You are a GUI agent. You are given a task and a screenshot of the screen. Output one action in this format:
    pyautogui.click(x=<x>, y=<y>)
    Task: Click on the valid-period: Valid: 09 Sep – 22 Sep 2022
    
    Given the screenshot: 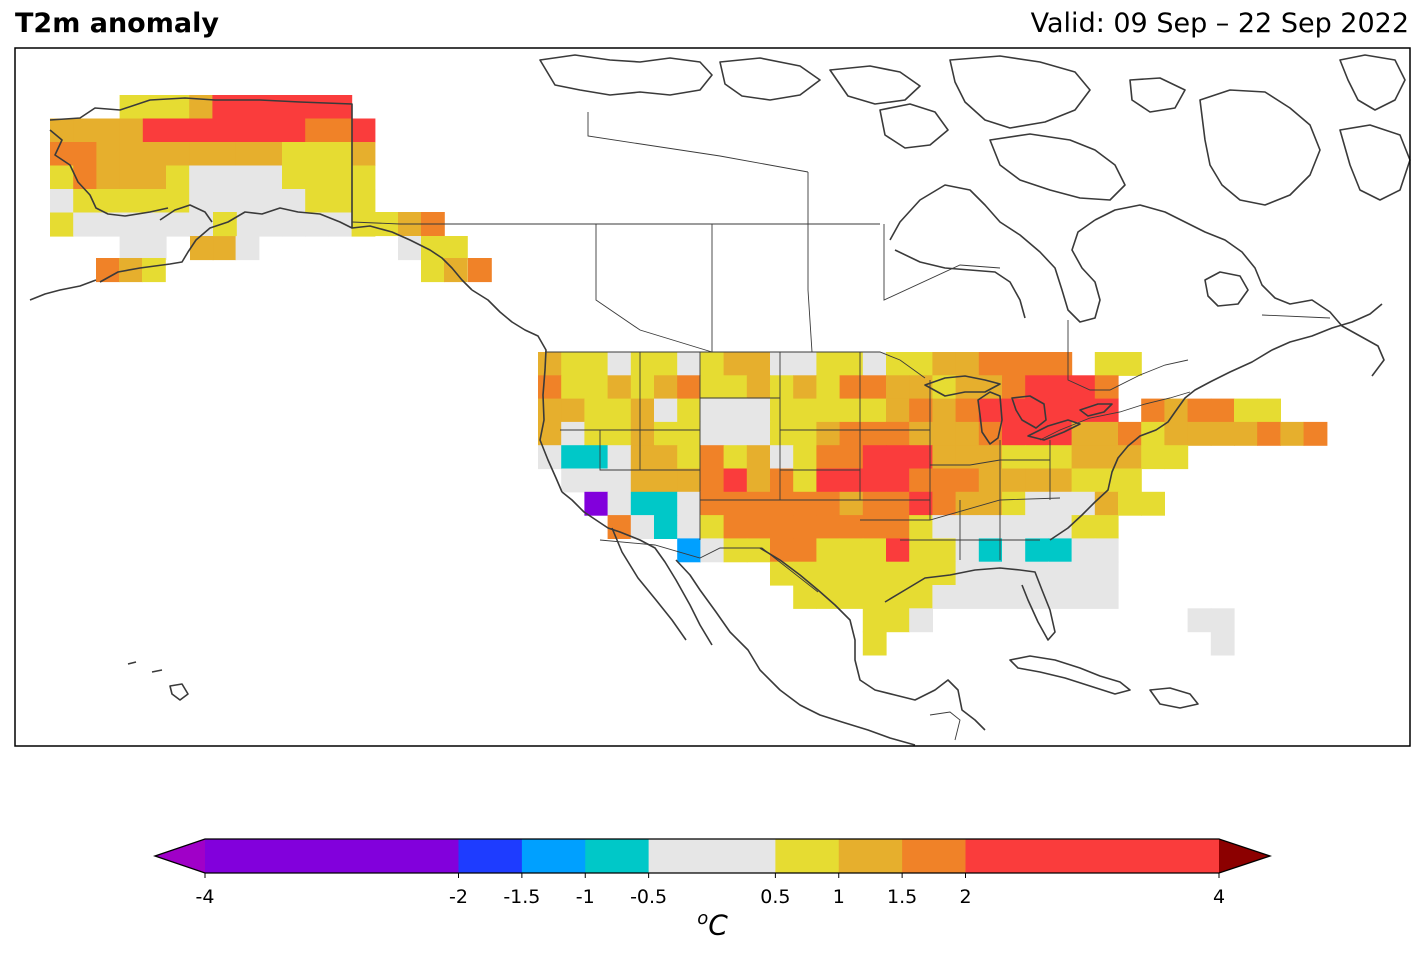 What is the action you would take?
    pyautogui.click(x=1219, y=23)
    